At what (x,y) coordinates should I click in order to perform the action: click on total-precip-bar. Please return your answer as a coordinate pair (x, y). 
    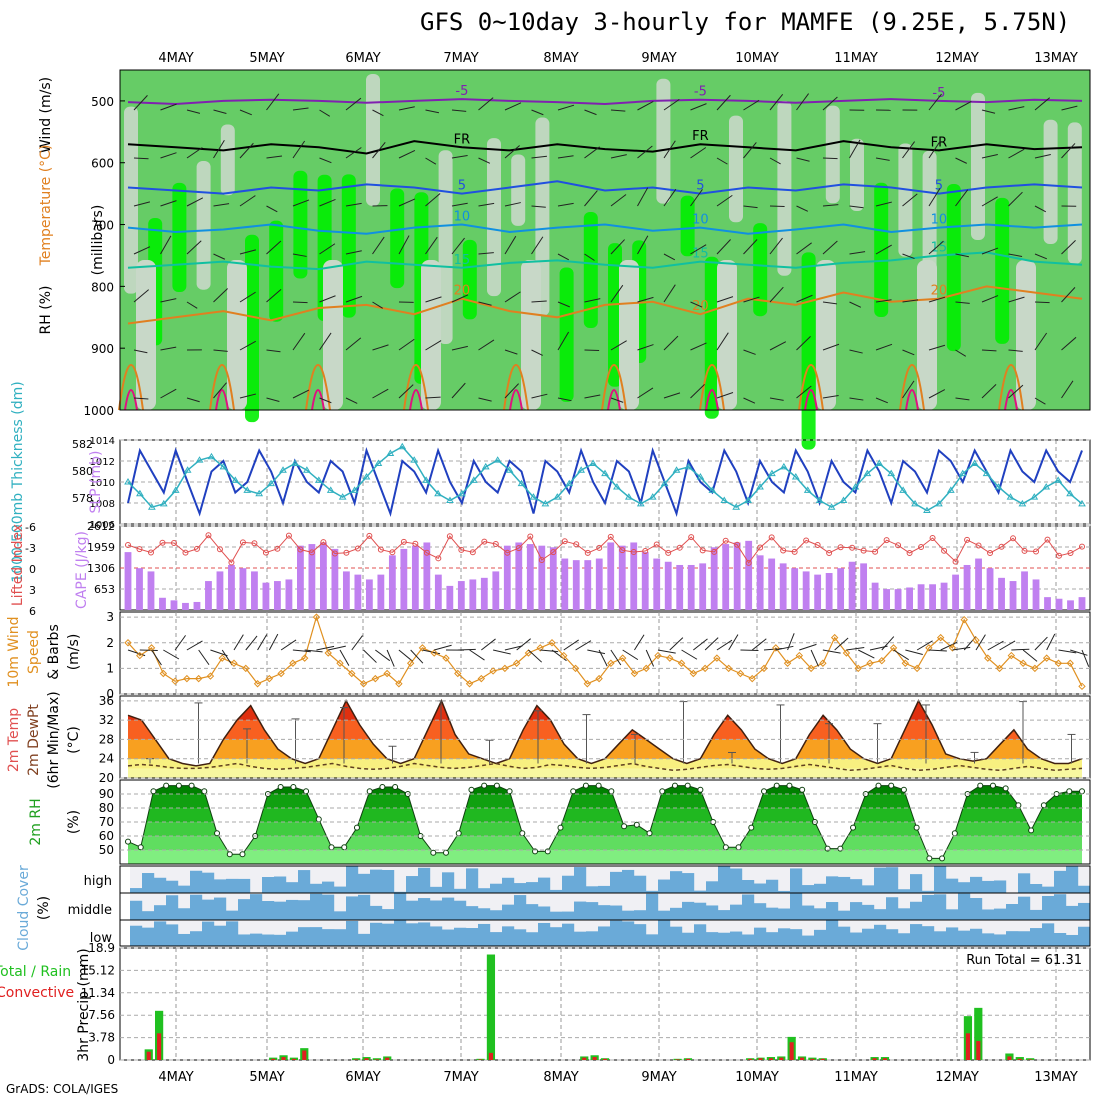
    Looking at the image, I should click on (356, 1059).